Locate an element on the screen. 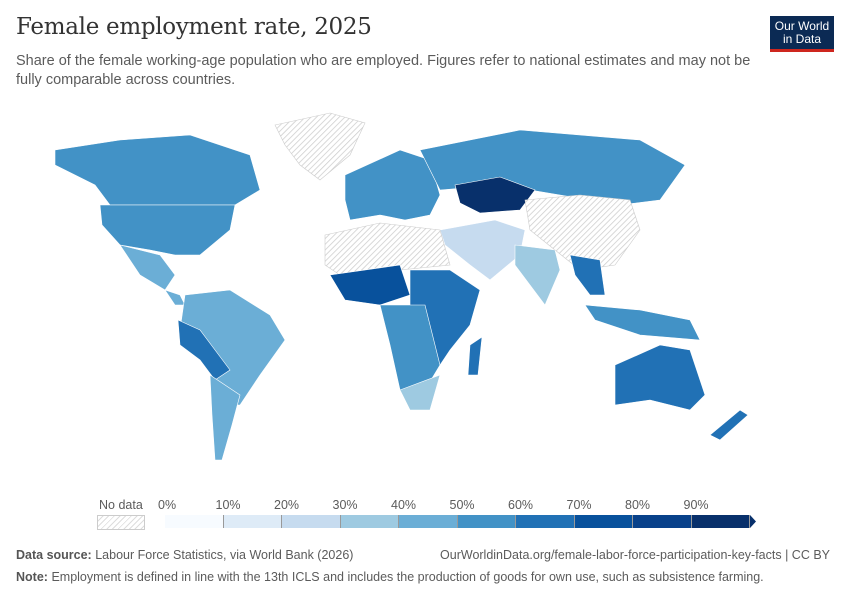  region-madagascar is located at coordinates (475, 356).